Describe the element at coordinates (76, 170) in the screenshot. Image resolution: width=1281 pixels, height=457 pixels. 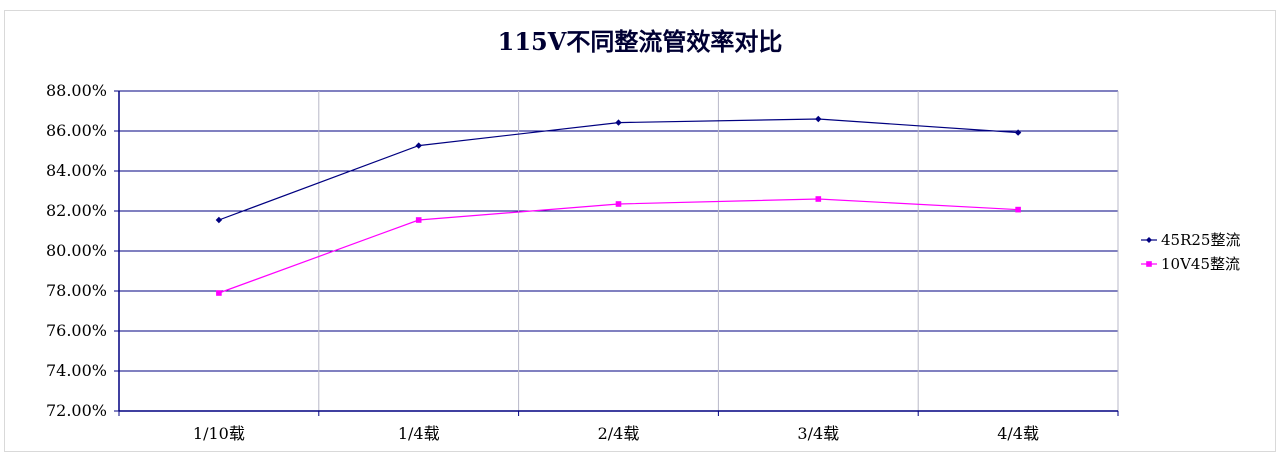
I see `y-tick-label: 84.00%` at that location.